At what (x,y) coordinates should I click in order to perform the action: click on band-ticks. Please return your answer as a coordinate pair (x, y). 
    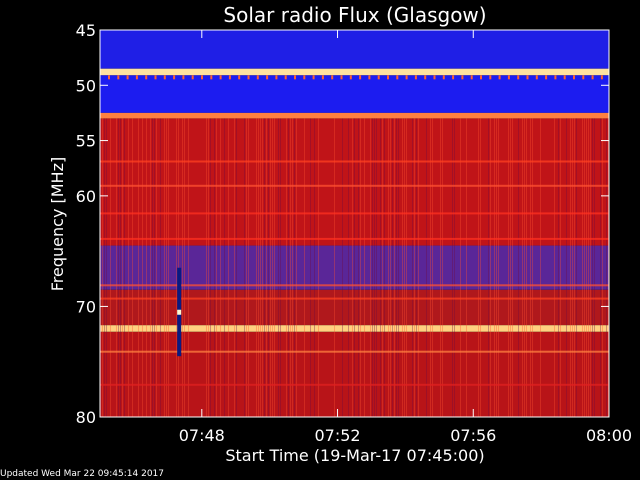
    Looking at the image, I should click on (355, 77).